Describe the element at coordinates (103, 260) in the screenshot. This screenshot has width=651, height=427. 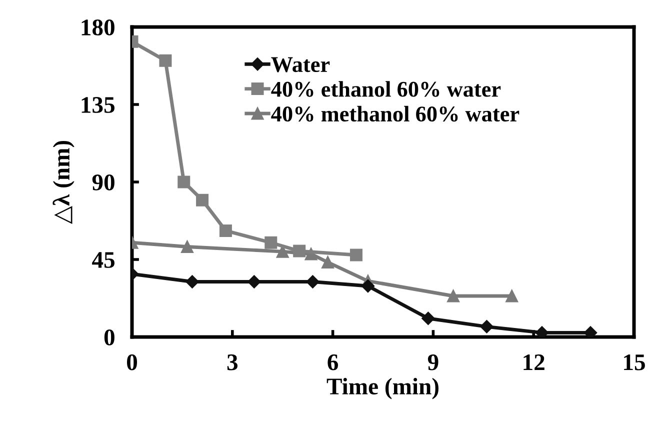
I see `y-tick-label: 45` at that location.